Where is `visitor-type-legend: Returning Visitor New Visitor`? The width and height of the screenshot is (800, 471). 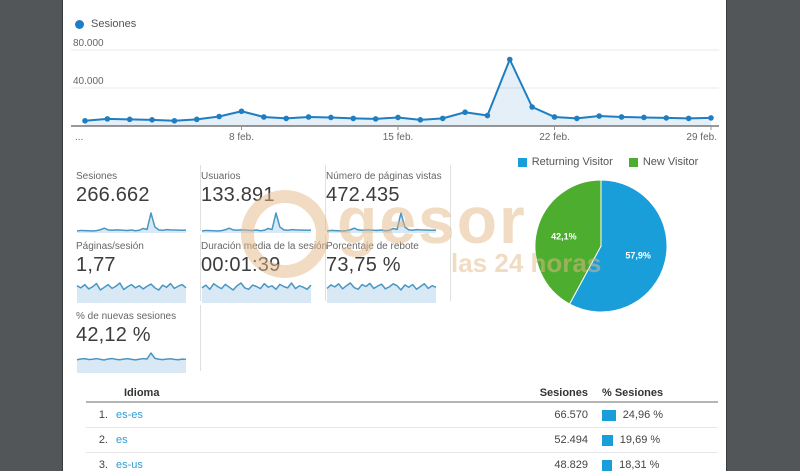
visitor-type-legend: Returning Visitor New Visitor is located at coordinates (608, 162).